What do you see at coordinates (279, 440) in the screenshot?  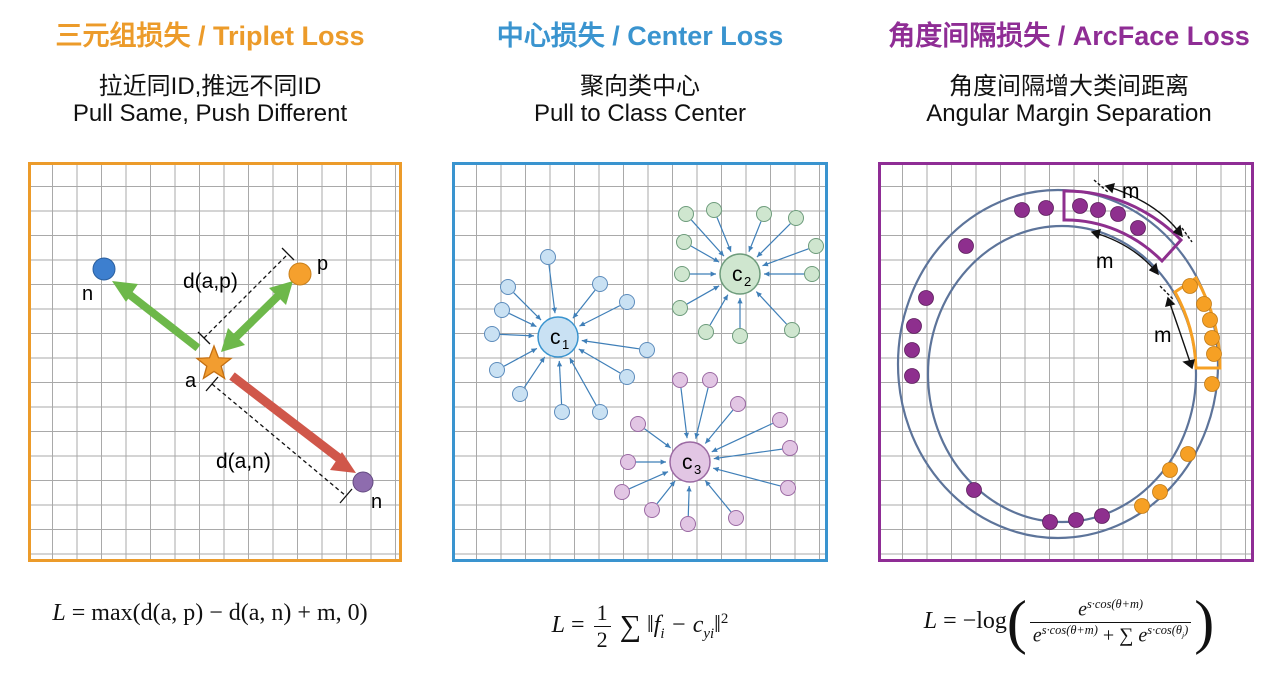 I see `distance-an-guide` at bounding box center [279, 440].